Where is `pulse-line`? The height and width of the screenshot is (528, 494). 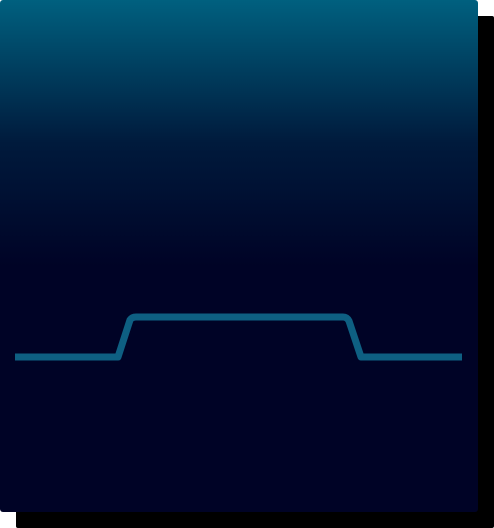 pulse-line is located at coordinates (238, 337).